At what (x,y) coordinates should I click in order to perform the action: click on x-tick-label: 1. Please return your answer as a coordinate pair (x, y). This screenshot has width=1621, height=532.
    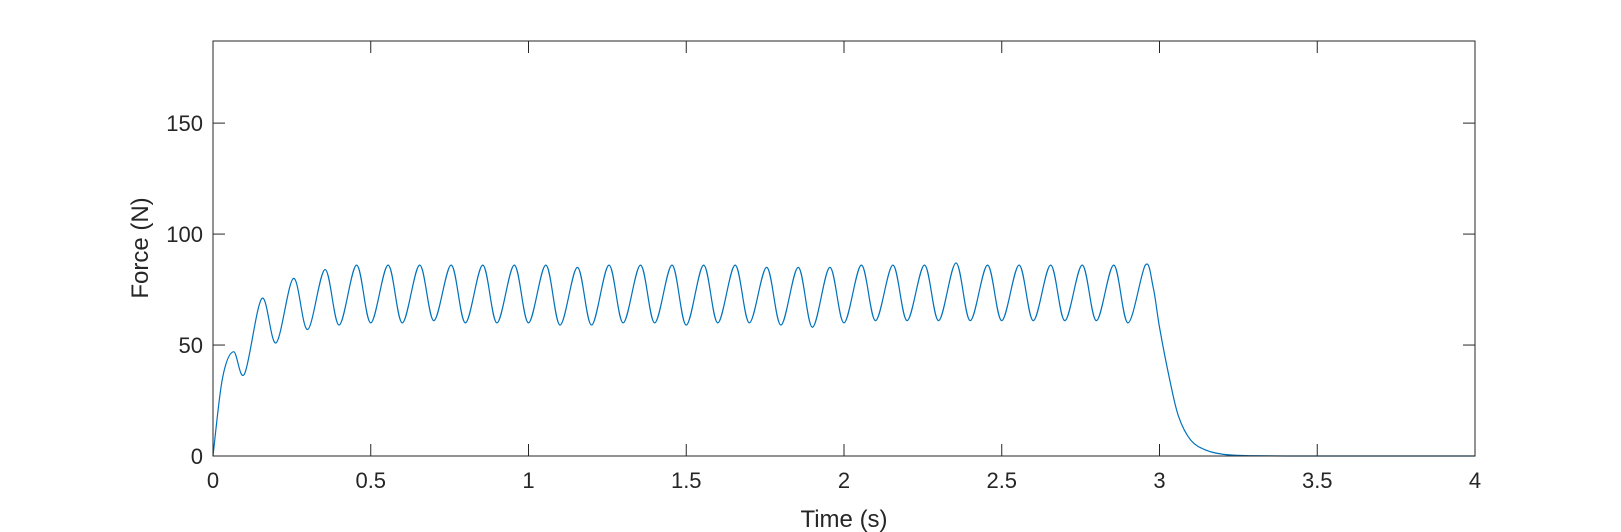
    Looking at the image, I should click on (528, 480).